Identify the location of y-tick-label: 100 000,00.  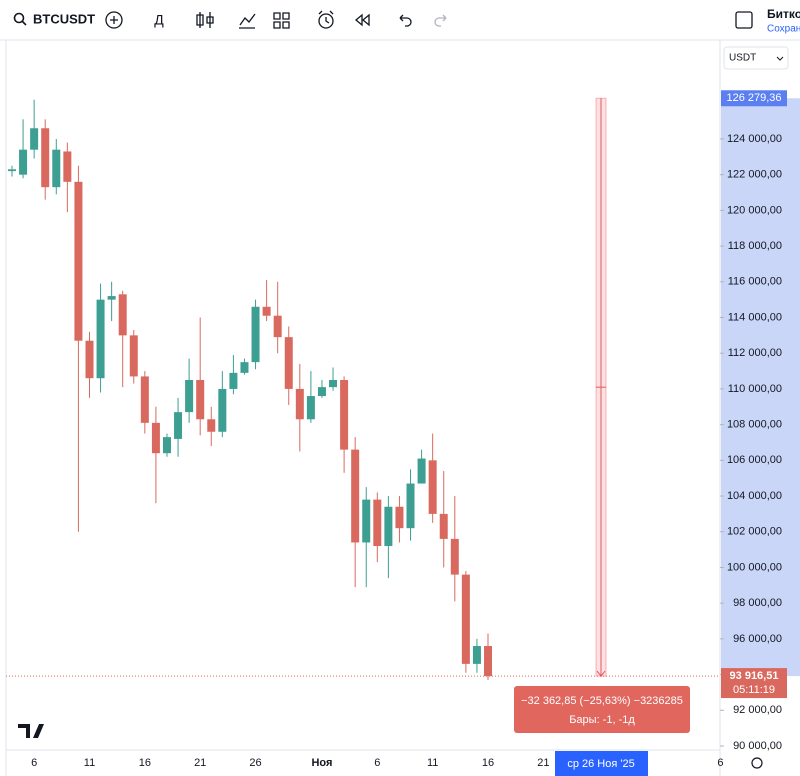
(754, 567).